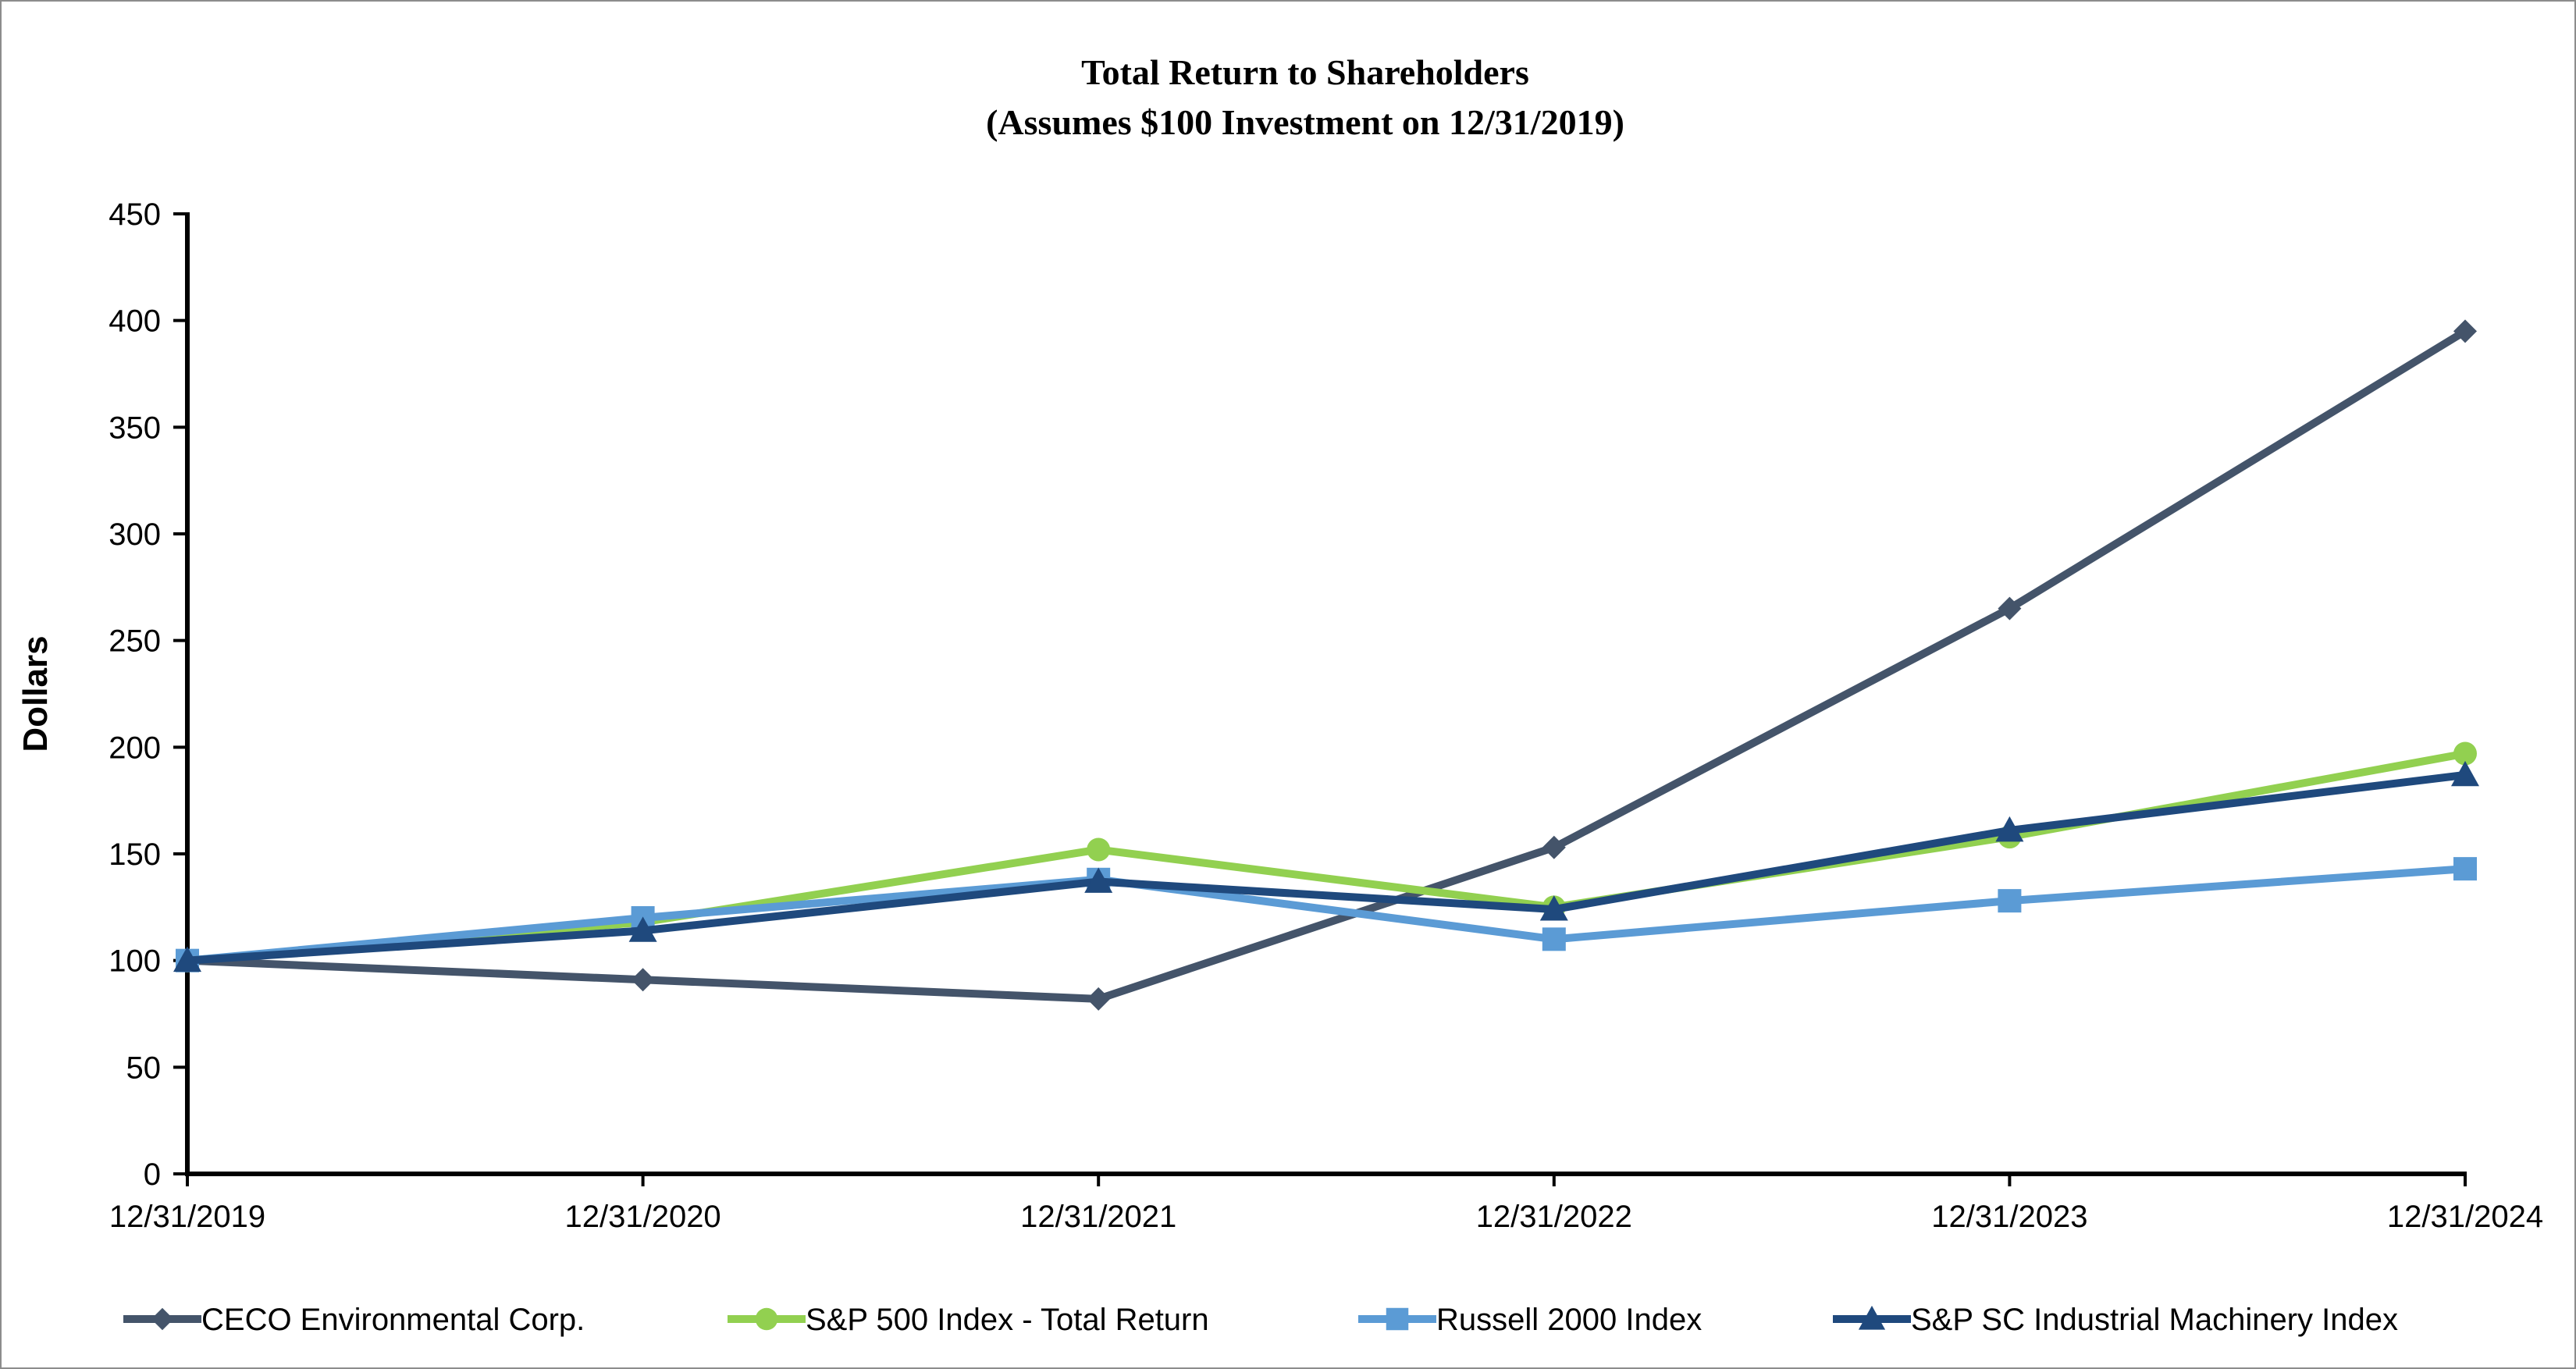  I want to click on x-tick-label: 12/31/2020, so click(642, 1217).